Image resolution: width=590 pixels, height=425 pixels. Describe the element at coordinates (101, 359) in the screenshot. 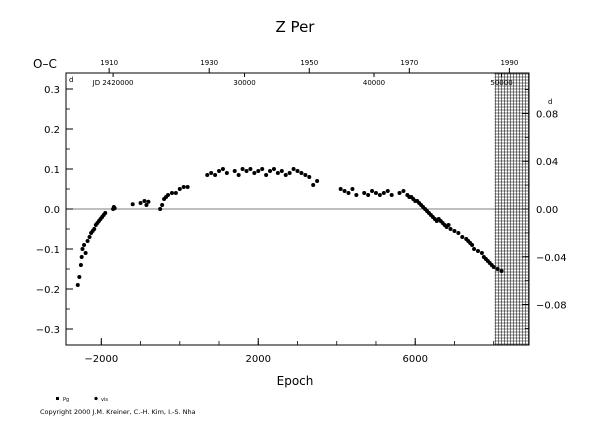

I see `x-tick-label: −2000` at that location.